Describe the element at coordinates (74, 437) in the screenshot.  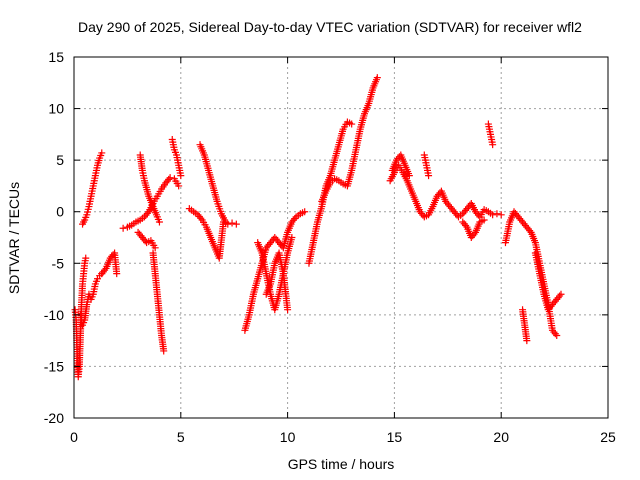
I see `x-tick-label: 0` at that location.